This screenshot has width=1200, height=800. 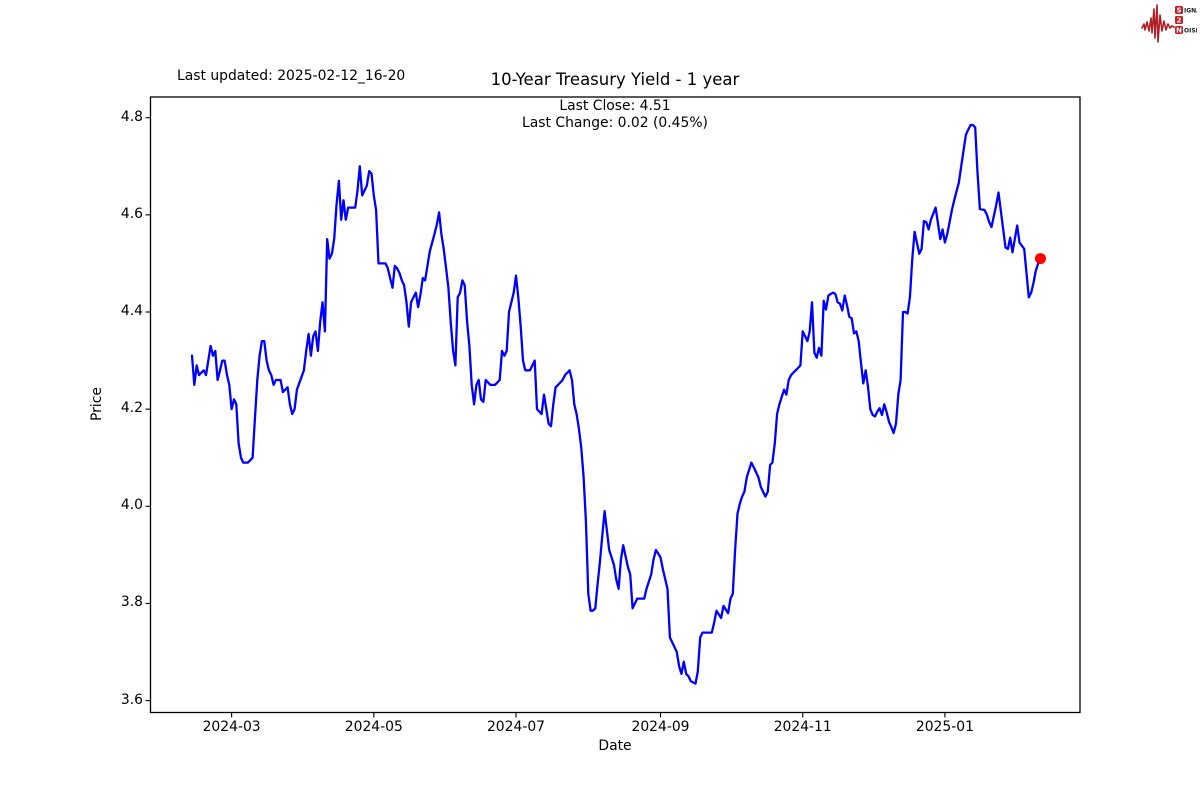 What do you see at coordinates (802, 727) in the screenshot?
I see `x-tick-label: 2024-11` at bounding box center [802, 727].